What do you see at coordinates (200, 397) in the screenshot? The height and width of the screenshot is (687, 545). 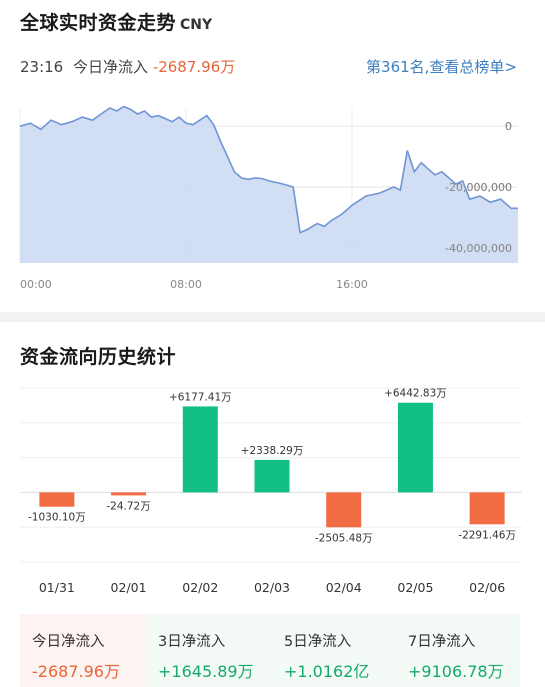 I see `bar-value-label: +6177.41万` at bounding box center [200, 397].